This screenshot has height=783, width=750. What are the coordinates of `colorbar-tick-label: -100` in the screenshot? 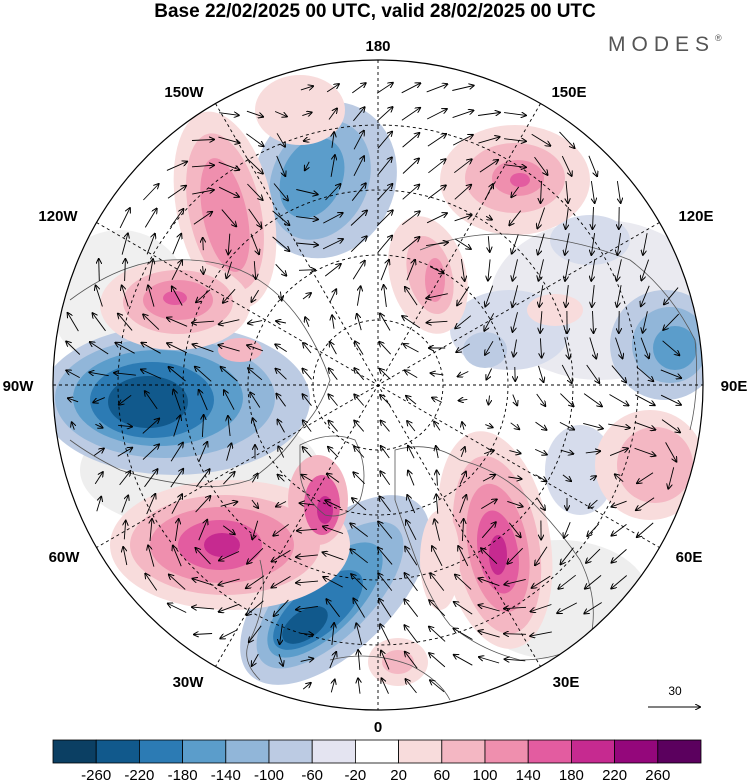 It's located at (269, 775).